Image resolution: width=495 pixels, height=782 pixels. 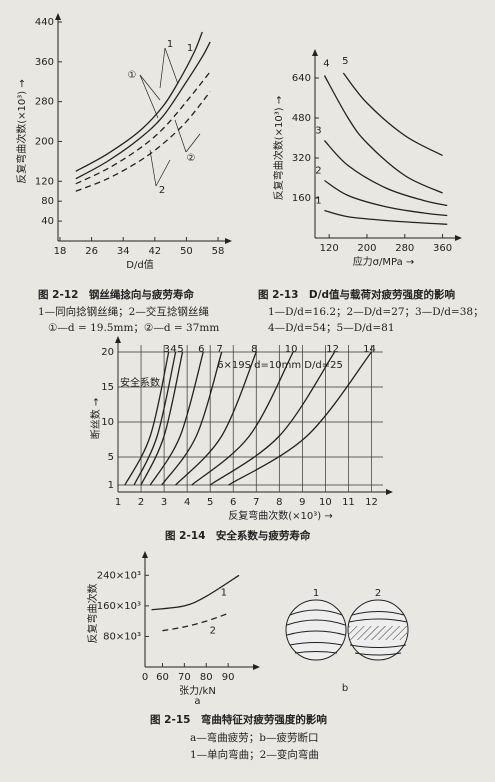 I want to click on figure-title: 图 2-12 钢丝绳捻向与疲劳寿命, so click(x=116, y=295).